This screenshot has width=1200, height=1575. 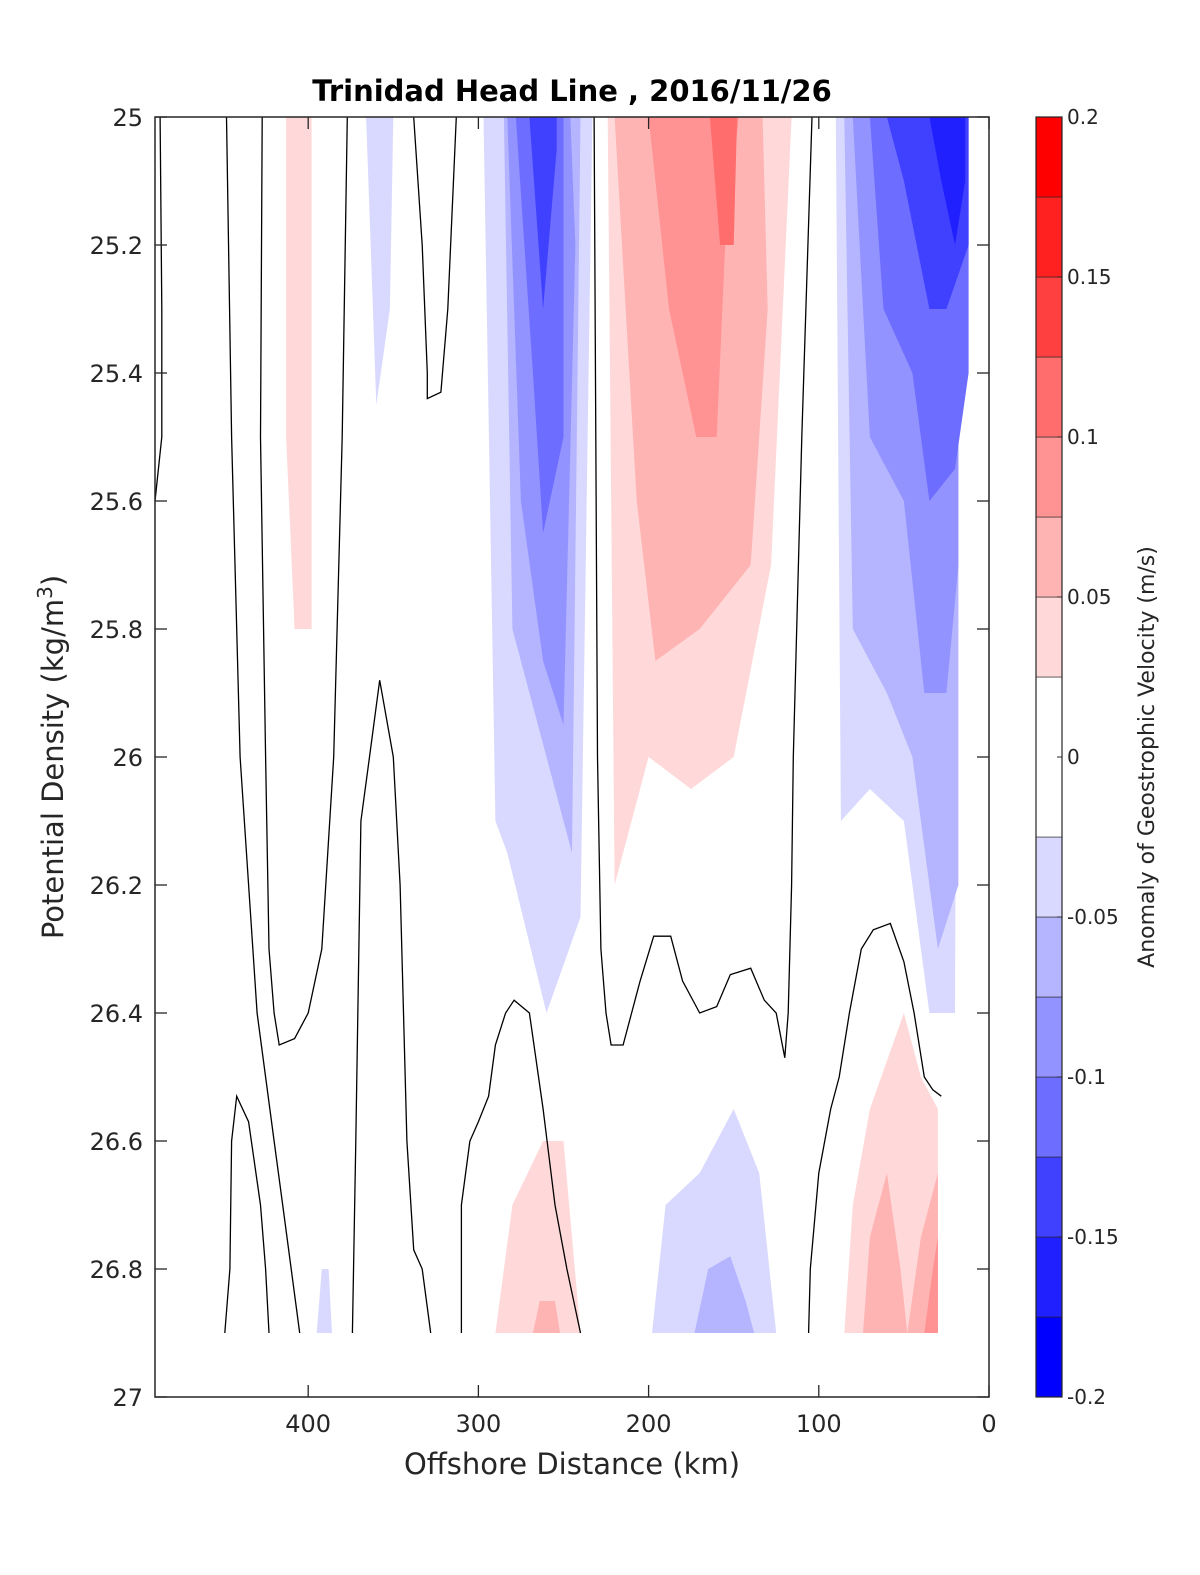 I want to click on colorbar-tick-label: 0.2, so click(x=1083, y=117).